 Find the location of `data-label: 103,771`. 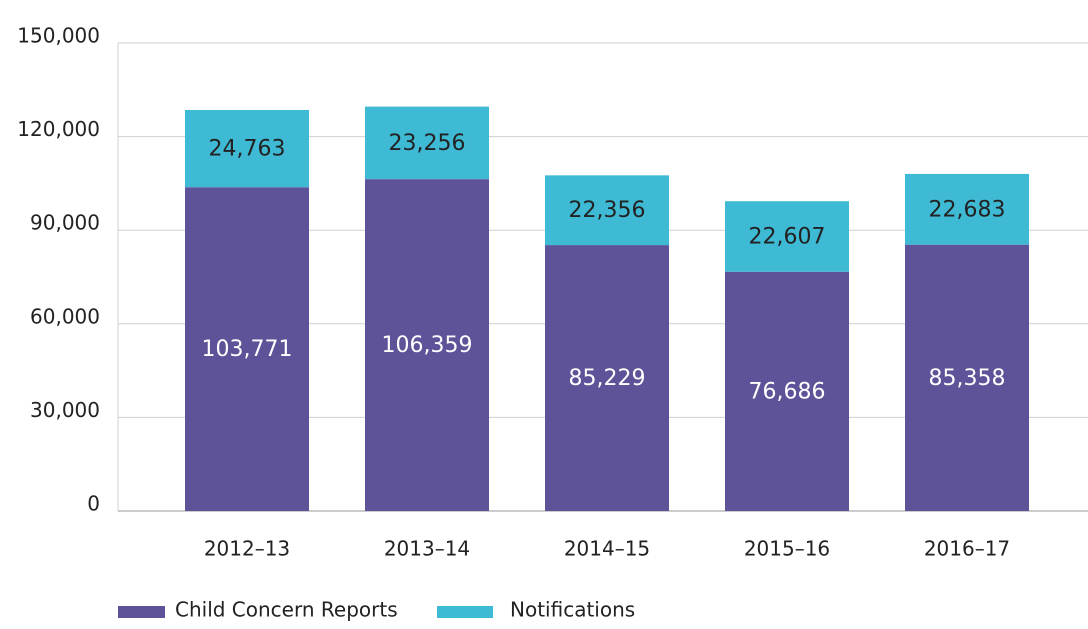

data-label: 103,771 is located at coordinates (247, 349).